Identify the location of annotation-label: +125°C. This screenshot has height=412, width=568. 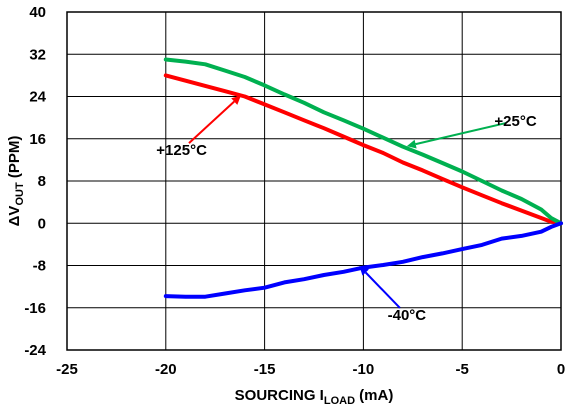
(181, 150).